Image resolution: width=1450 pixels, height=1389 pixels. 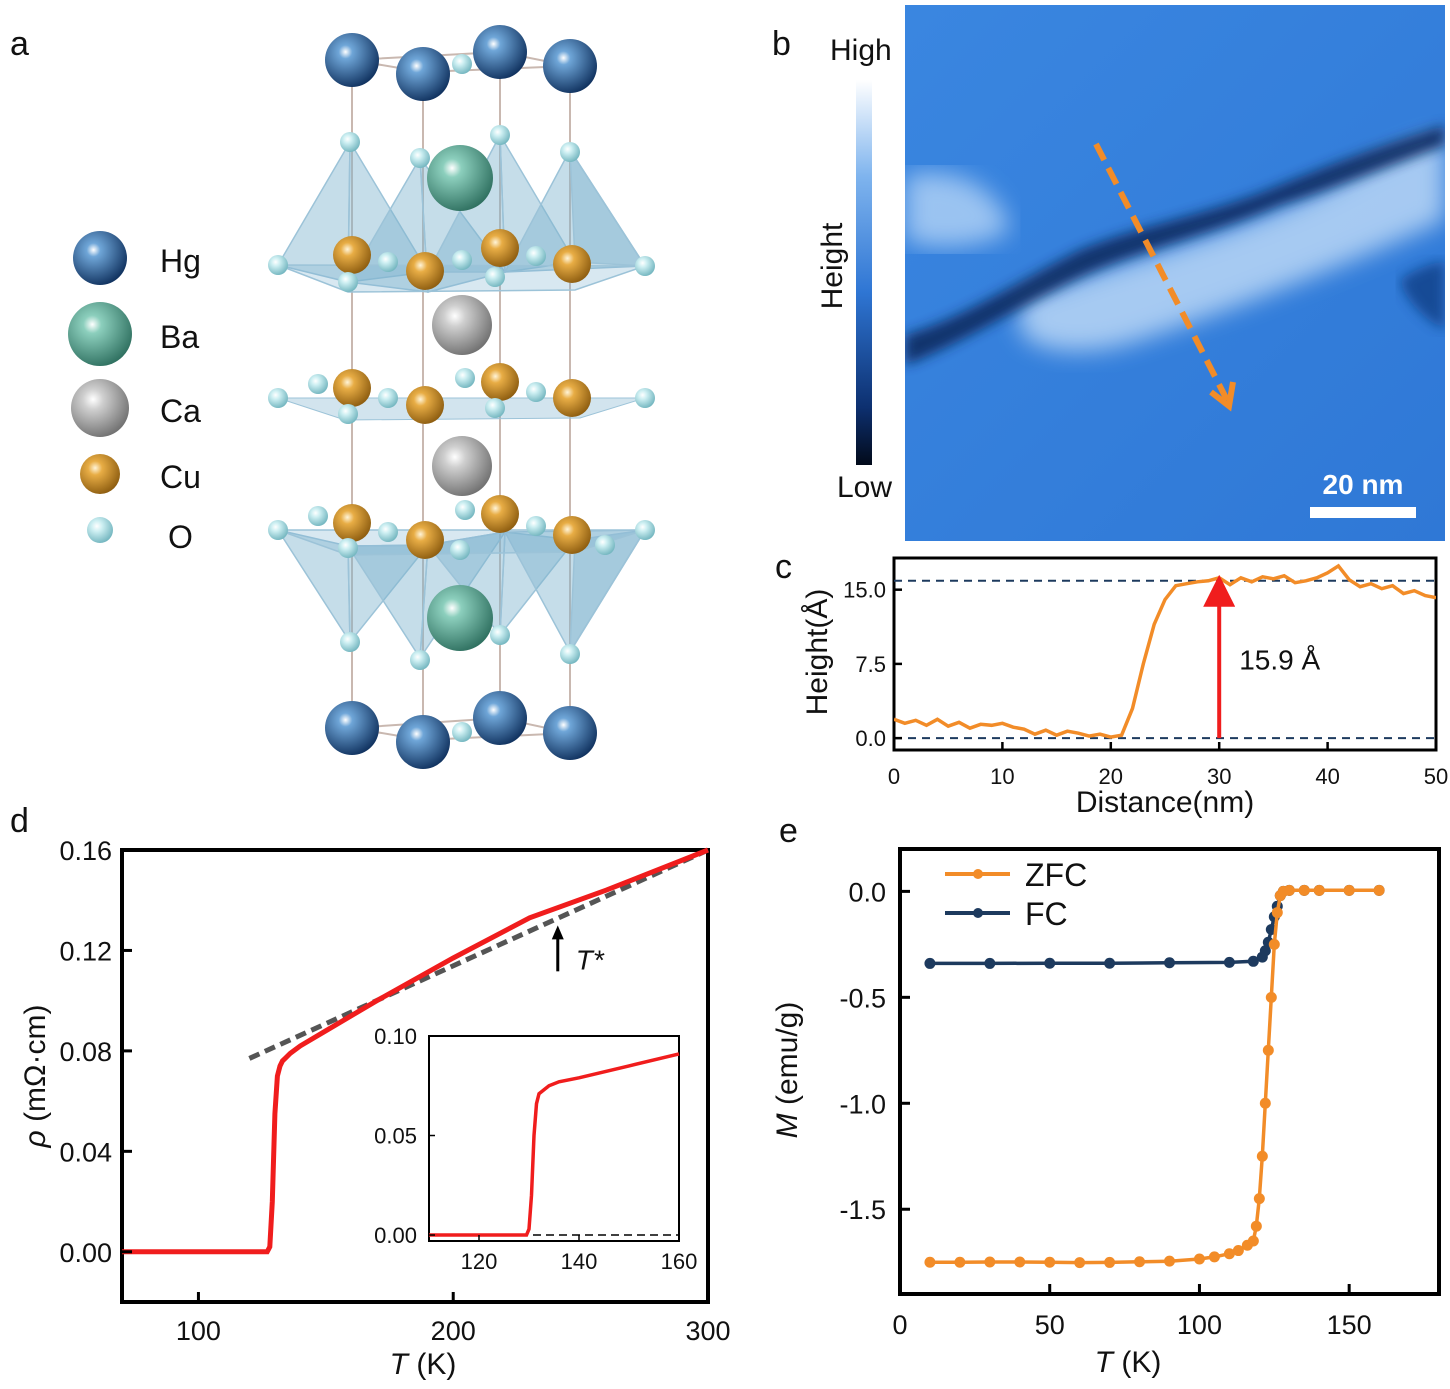 I want to click on panel-c-xtick-label: 0, so click(x=894, y=776).